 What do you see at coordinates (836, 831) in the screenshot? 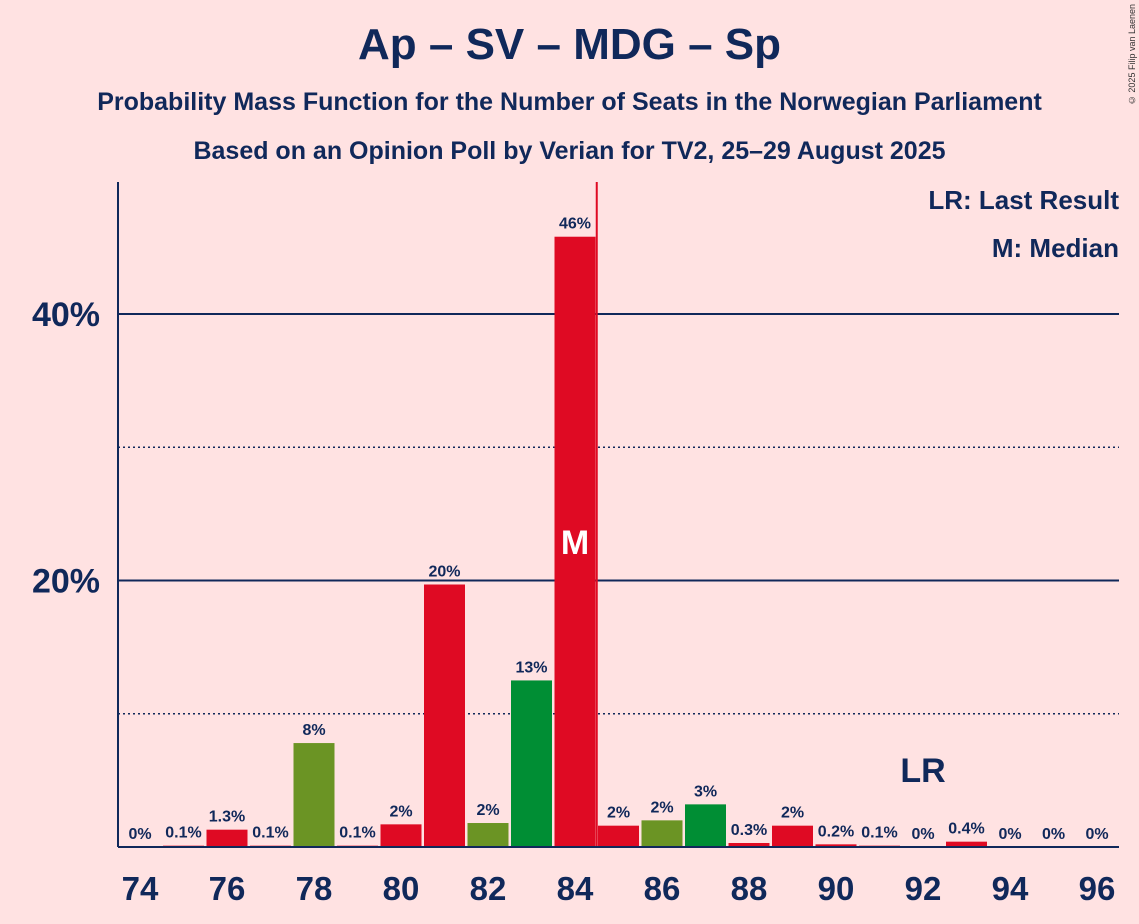
I see `bar-label: 0.2%` at bounding box center [836, 831].